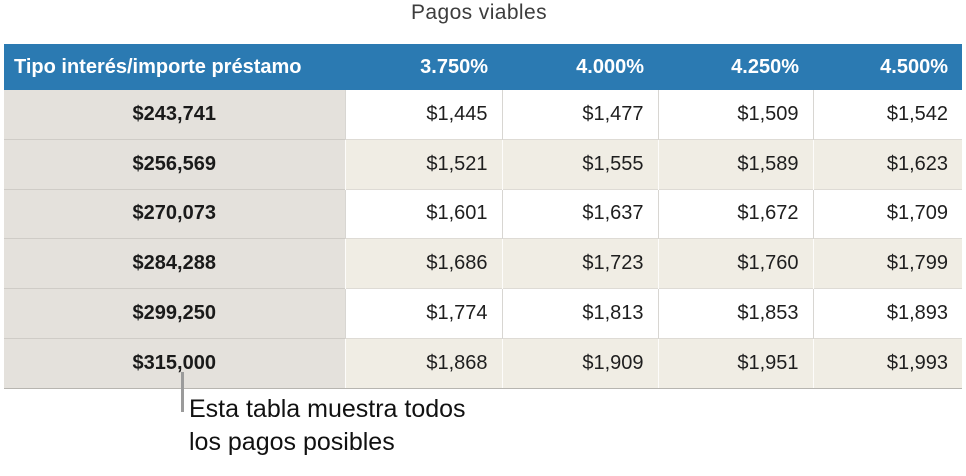 The image size is (966, 476). Describe the element at coordinates (292, 442) in the screenshot. I see `callout-line-2: los pagos posibles` at that location.